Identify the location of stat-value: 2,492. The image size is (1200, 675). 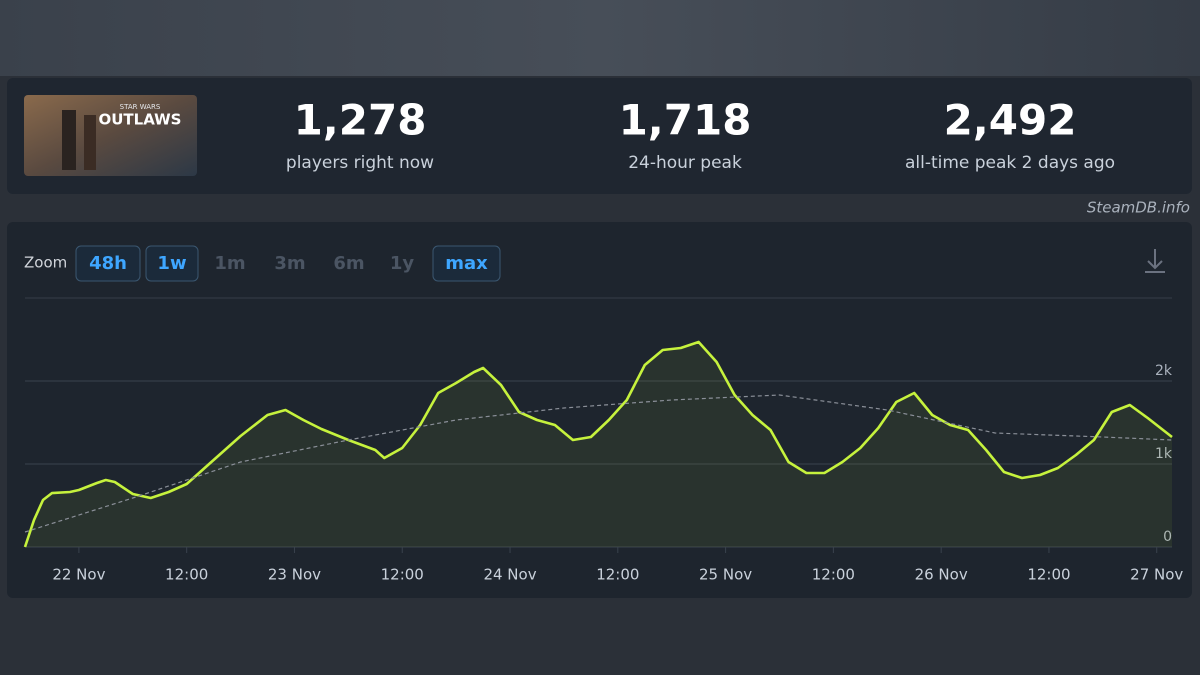
(1010, 120).